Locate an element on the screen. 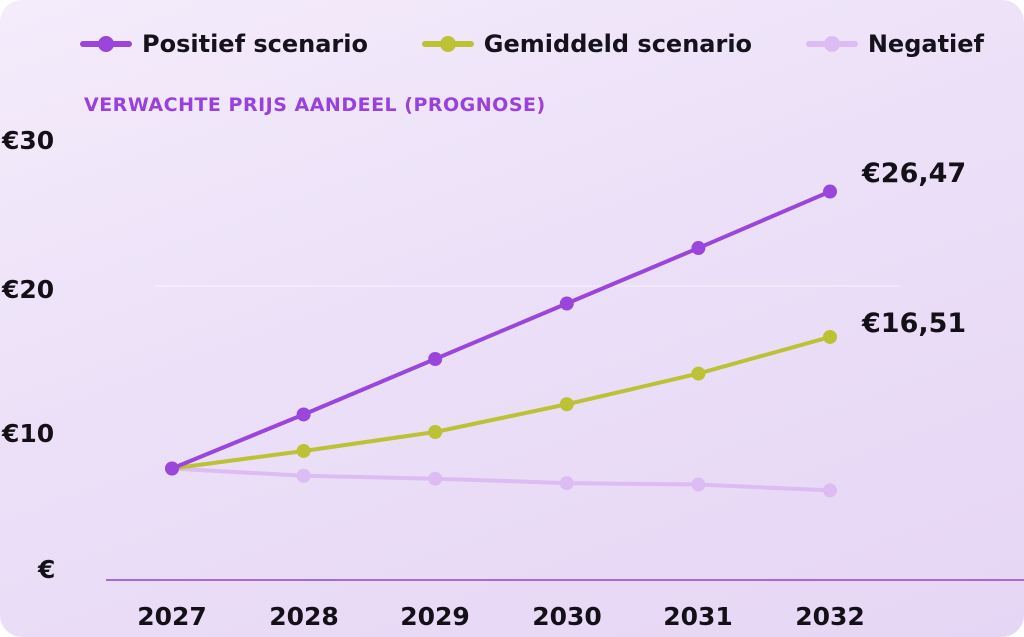 The image size is (1024, 637). legend-item-negatief: Negatief is located at coordinates (894, 44).